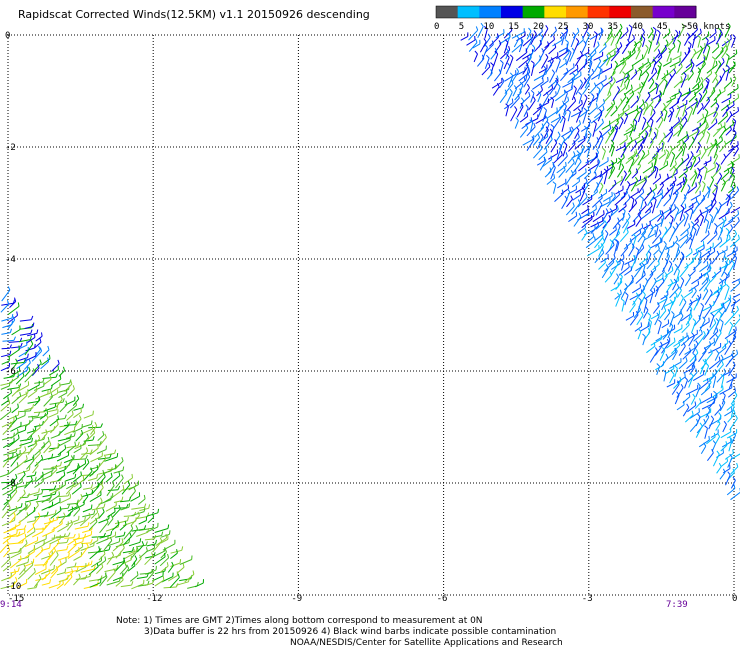  What do you see at coordinates (468, 12) in the screenshot?
I see `colorbar-swatch` at bounding box center [468, 12].